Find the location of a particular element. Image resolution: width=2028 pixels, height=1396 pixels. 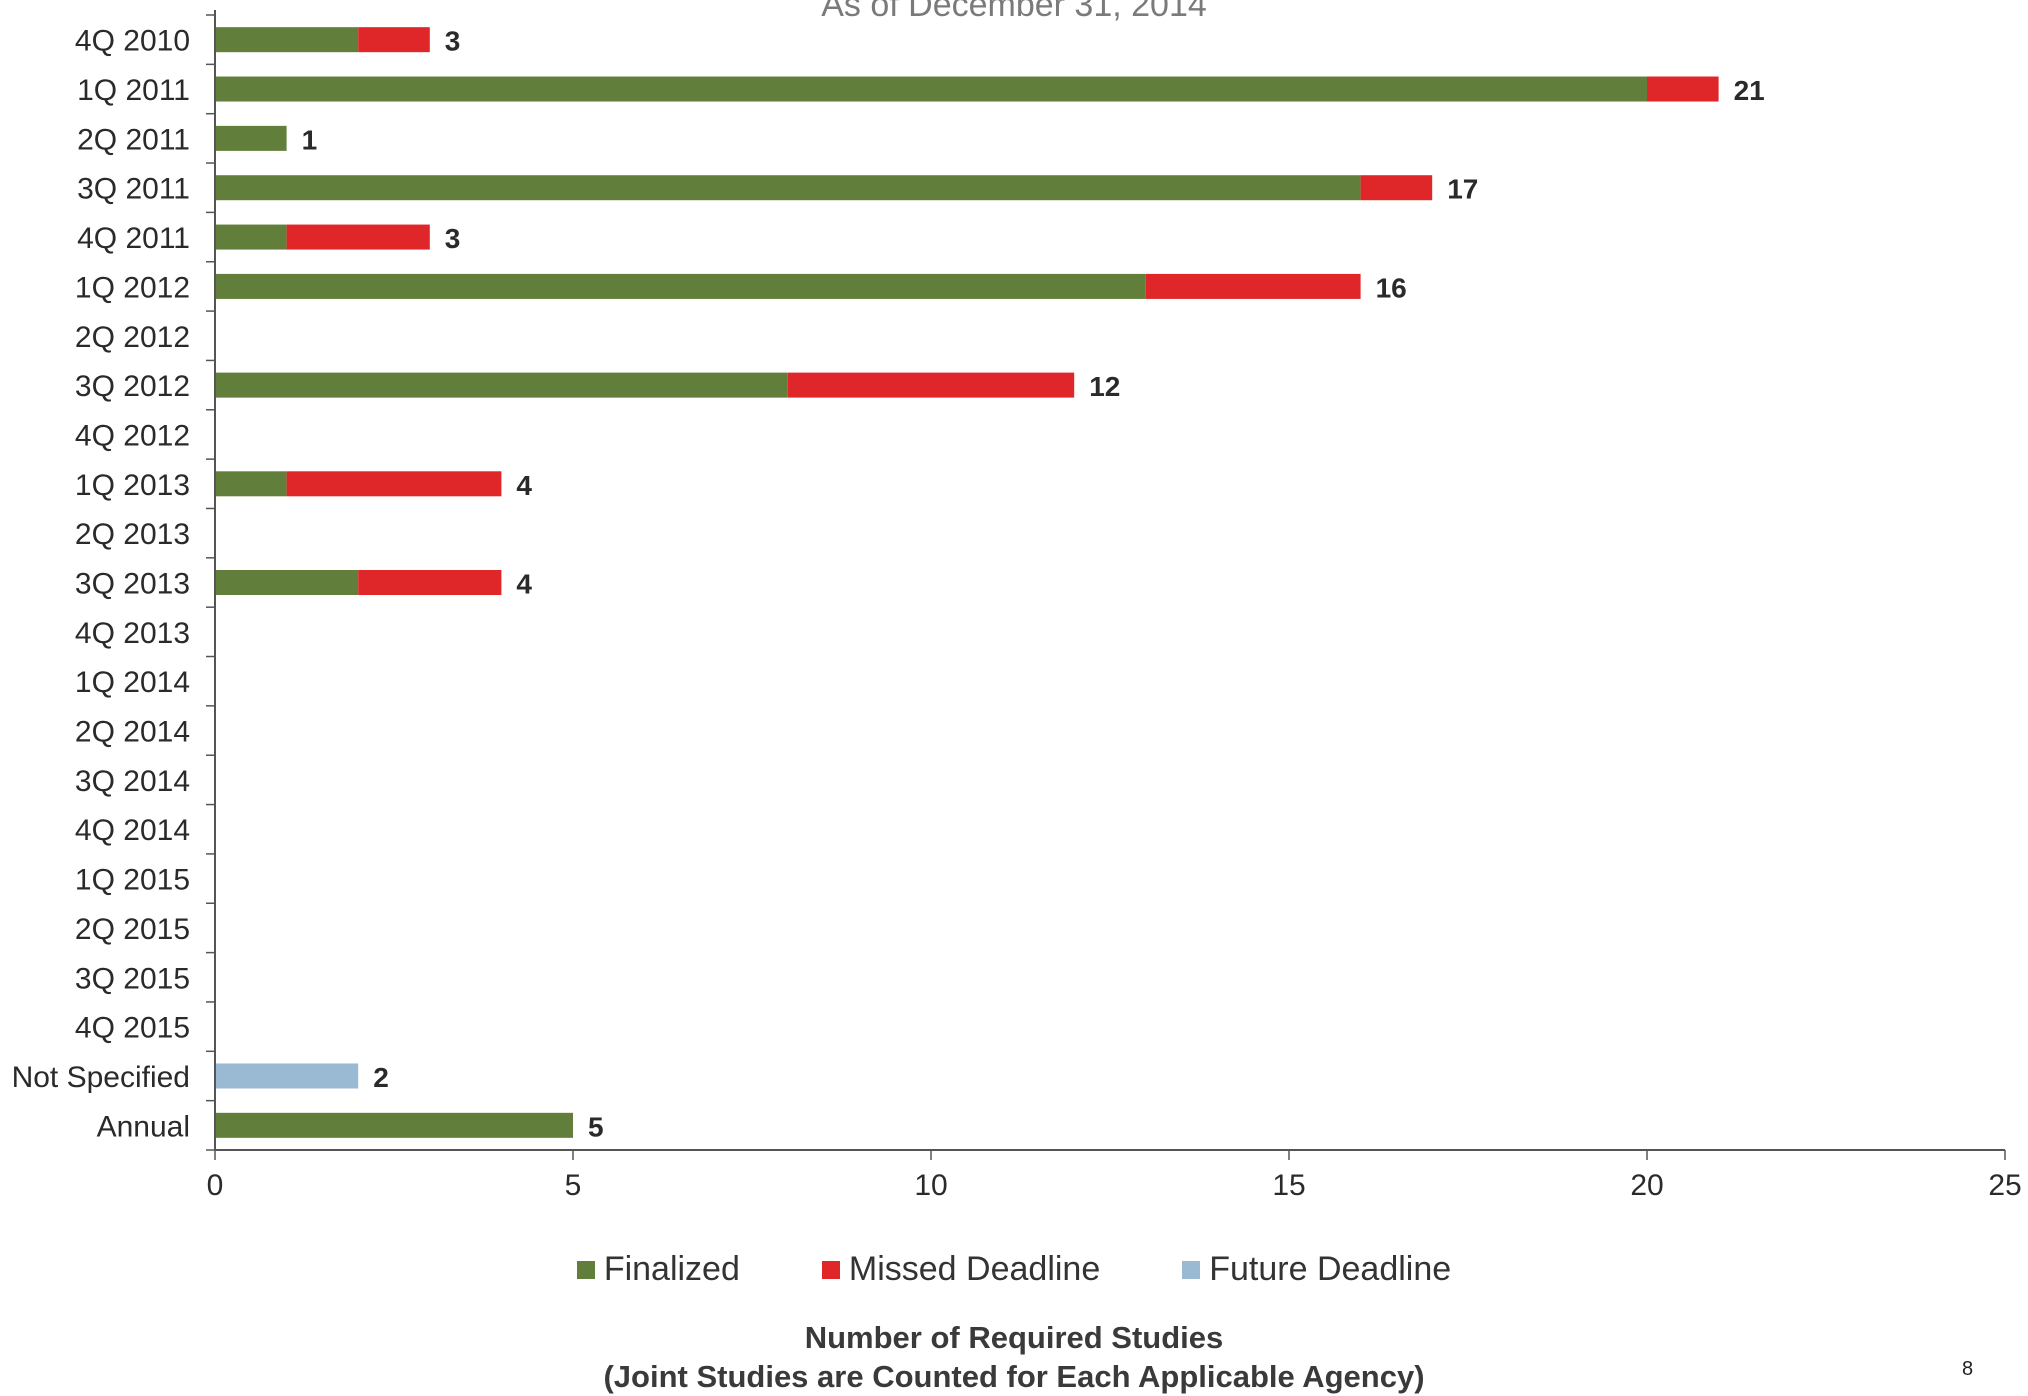

x-axis-title-line-1: Number of Required Studies is located at coordinates (1014, 1337).